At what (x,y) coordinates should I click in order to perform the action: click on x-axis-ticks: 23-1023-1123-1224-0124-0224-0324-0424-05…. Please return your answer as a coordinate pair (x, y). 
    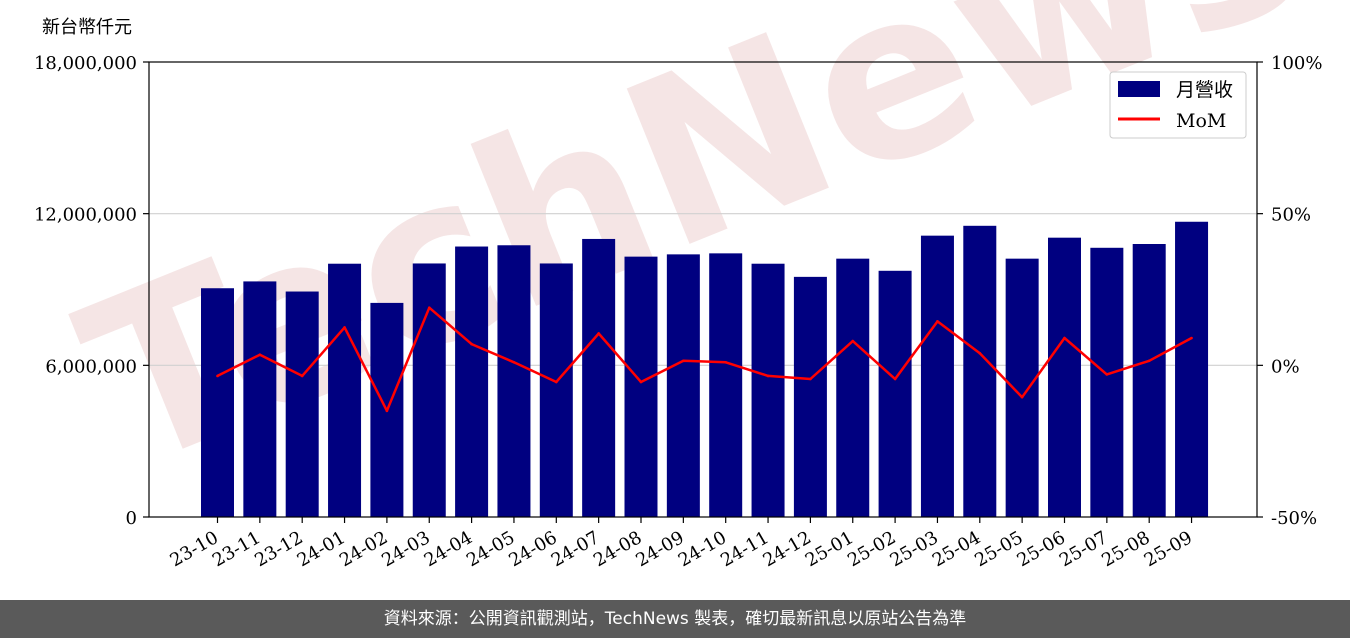
    Looking at the image, I should click on (681, 544).